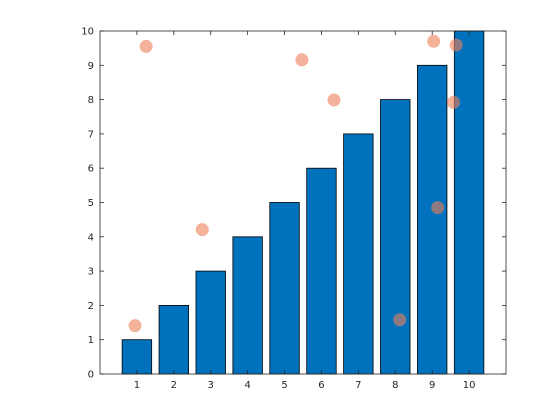  What do you see at coordinates (247, 385) in the screenshot?
I see `x-tick-label-4: 4` at bounding box center [247, 385].